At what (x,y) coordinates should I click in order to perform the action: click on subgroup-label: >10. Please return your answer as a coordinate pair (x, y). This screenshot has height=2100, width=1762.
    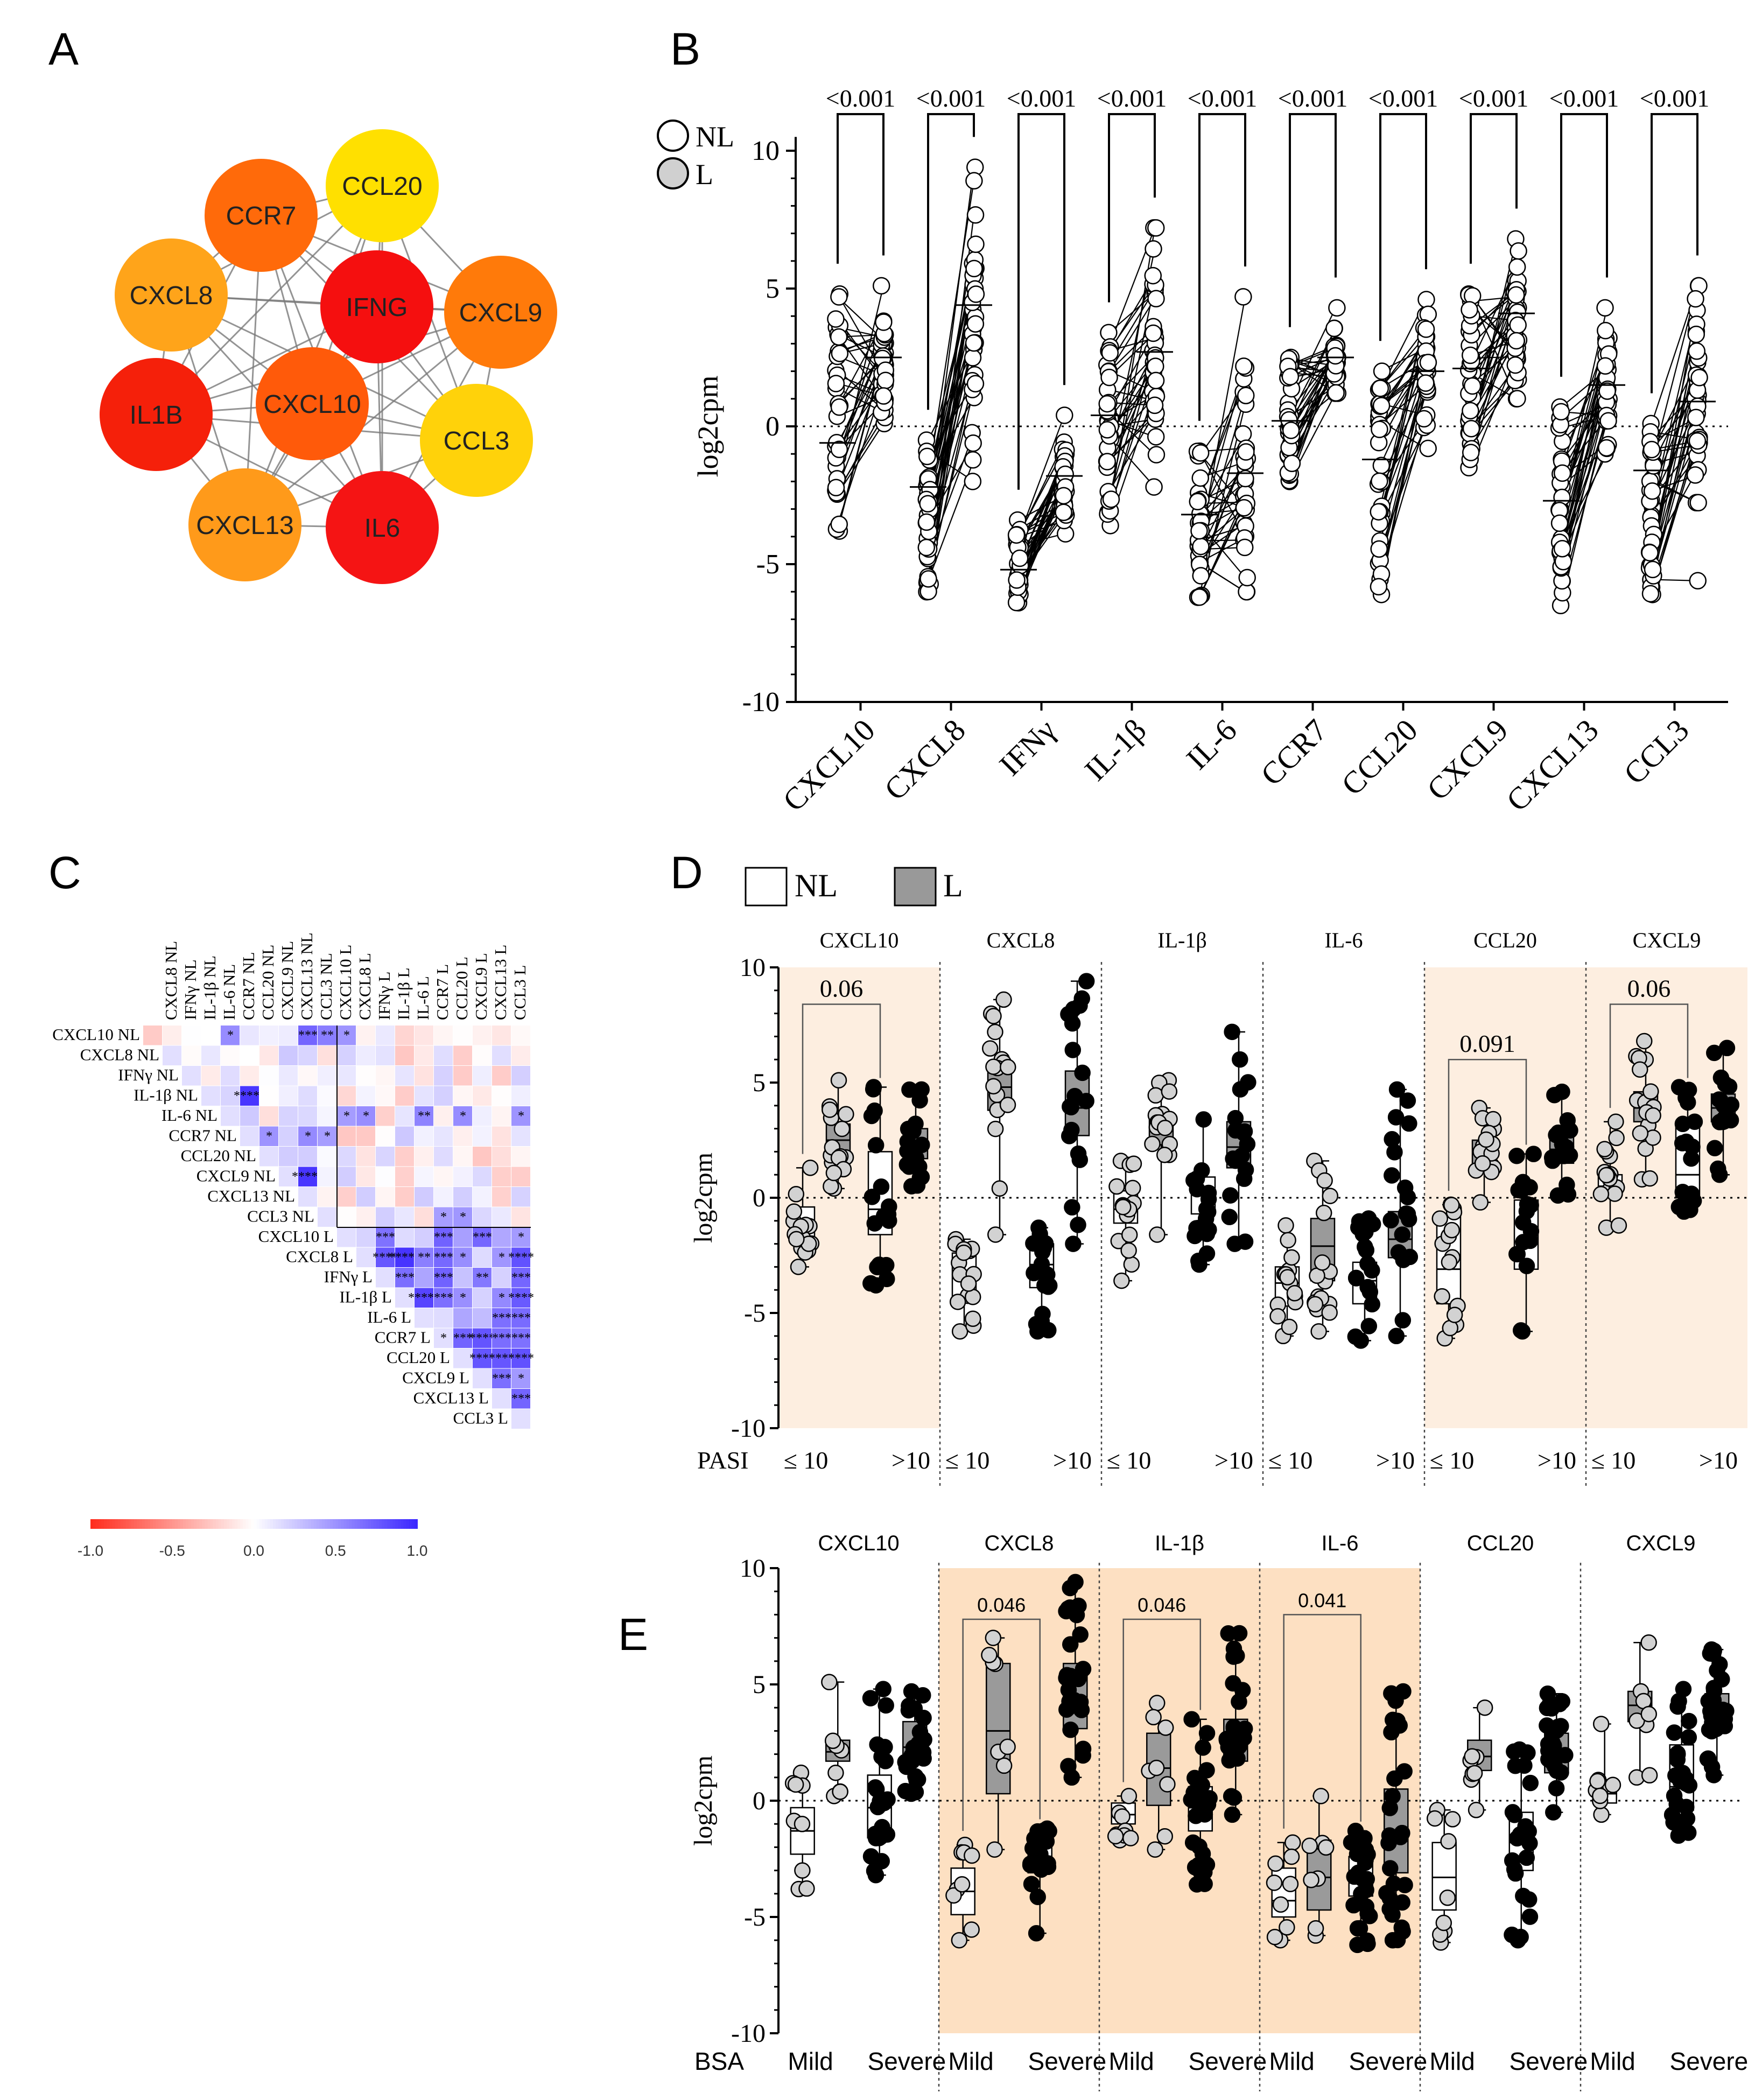
    Looking at the image, I should click on (1395, 1460).